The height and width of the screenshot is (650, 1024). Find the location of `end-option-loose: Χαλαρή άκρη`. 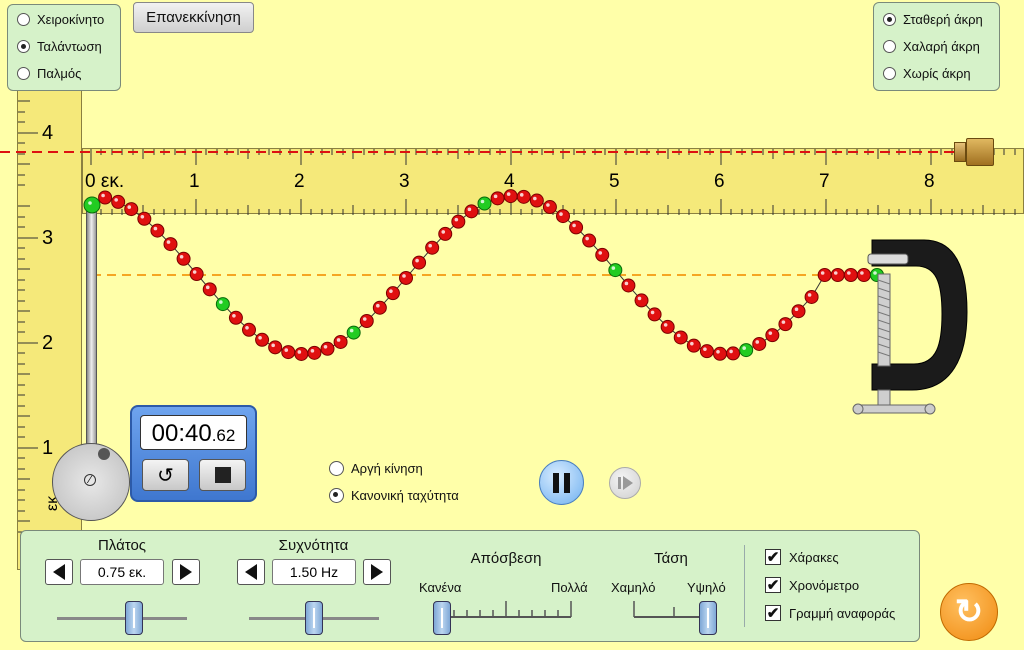

end-option-loose: Χαλαρή άκρη is located at coordinates (931, 46).